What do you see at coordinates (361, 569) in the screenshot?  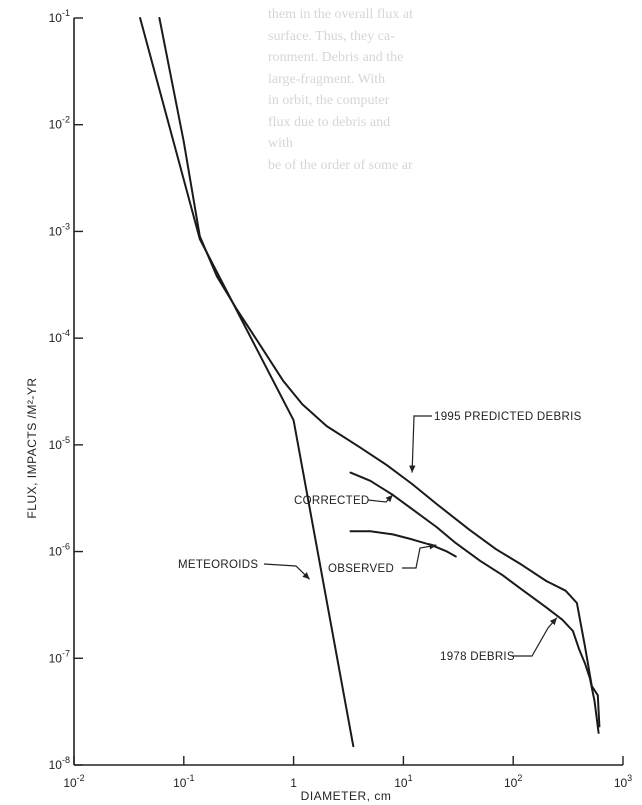 I see `annotation-label: OBSERVED` at bounding box center [361, 569].